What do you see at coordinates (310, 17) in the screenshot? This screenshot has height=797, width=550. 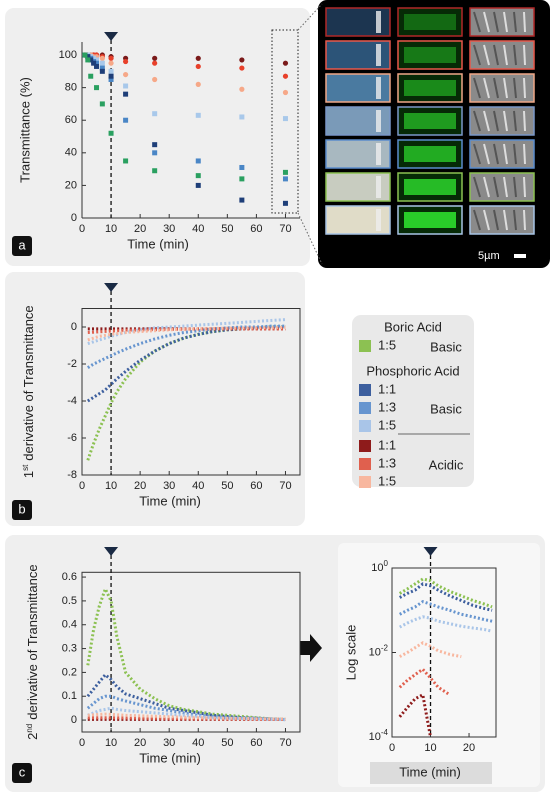 I see `zoom-line` at bounding box center [310, 17].